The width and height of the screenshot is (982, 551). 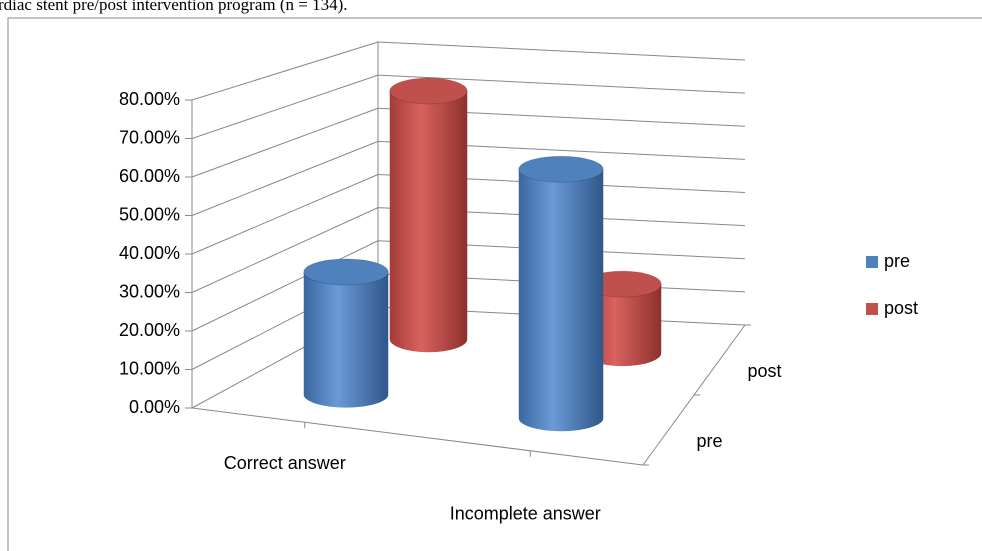 I want to click on legend-label: post, so click(x=901, y=308).